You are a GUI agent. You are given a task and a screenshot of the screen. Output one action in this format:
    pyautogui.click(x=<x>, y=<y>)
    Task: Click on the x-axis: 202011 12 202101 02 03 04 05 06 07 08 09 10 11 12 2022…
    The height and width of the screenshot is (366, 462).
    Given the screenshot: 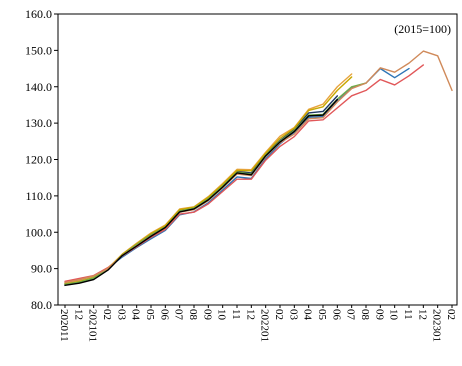 What is the action you would take?
    pyautogui.click(x=257, y=323)
    